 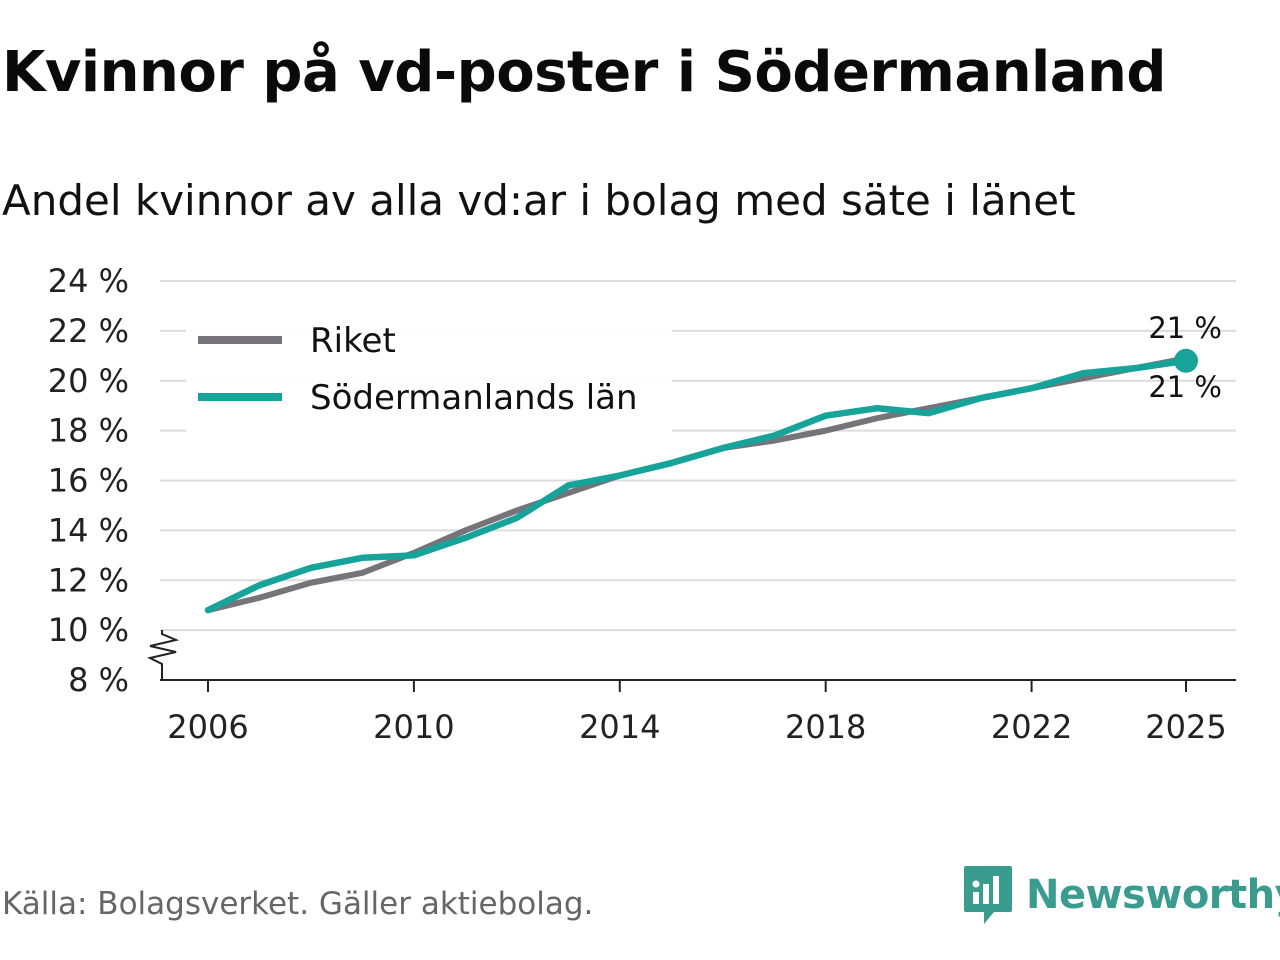 I want to click on y-axis-break, so click(x=163, y=655).